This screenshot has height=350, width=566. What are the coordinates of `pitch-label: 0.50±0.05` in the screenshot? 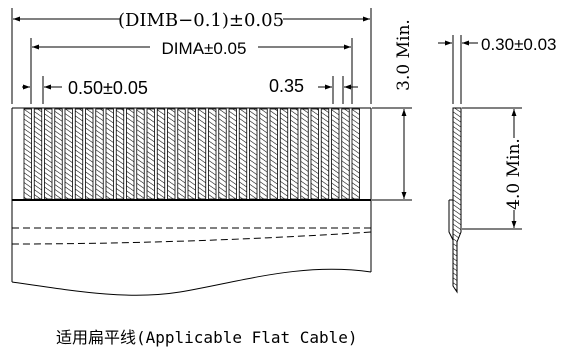 It's located at (108, 88).